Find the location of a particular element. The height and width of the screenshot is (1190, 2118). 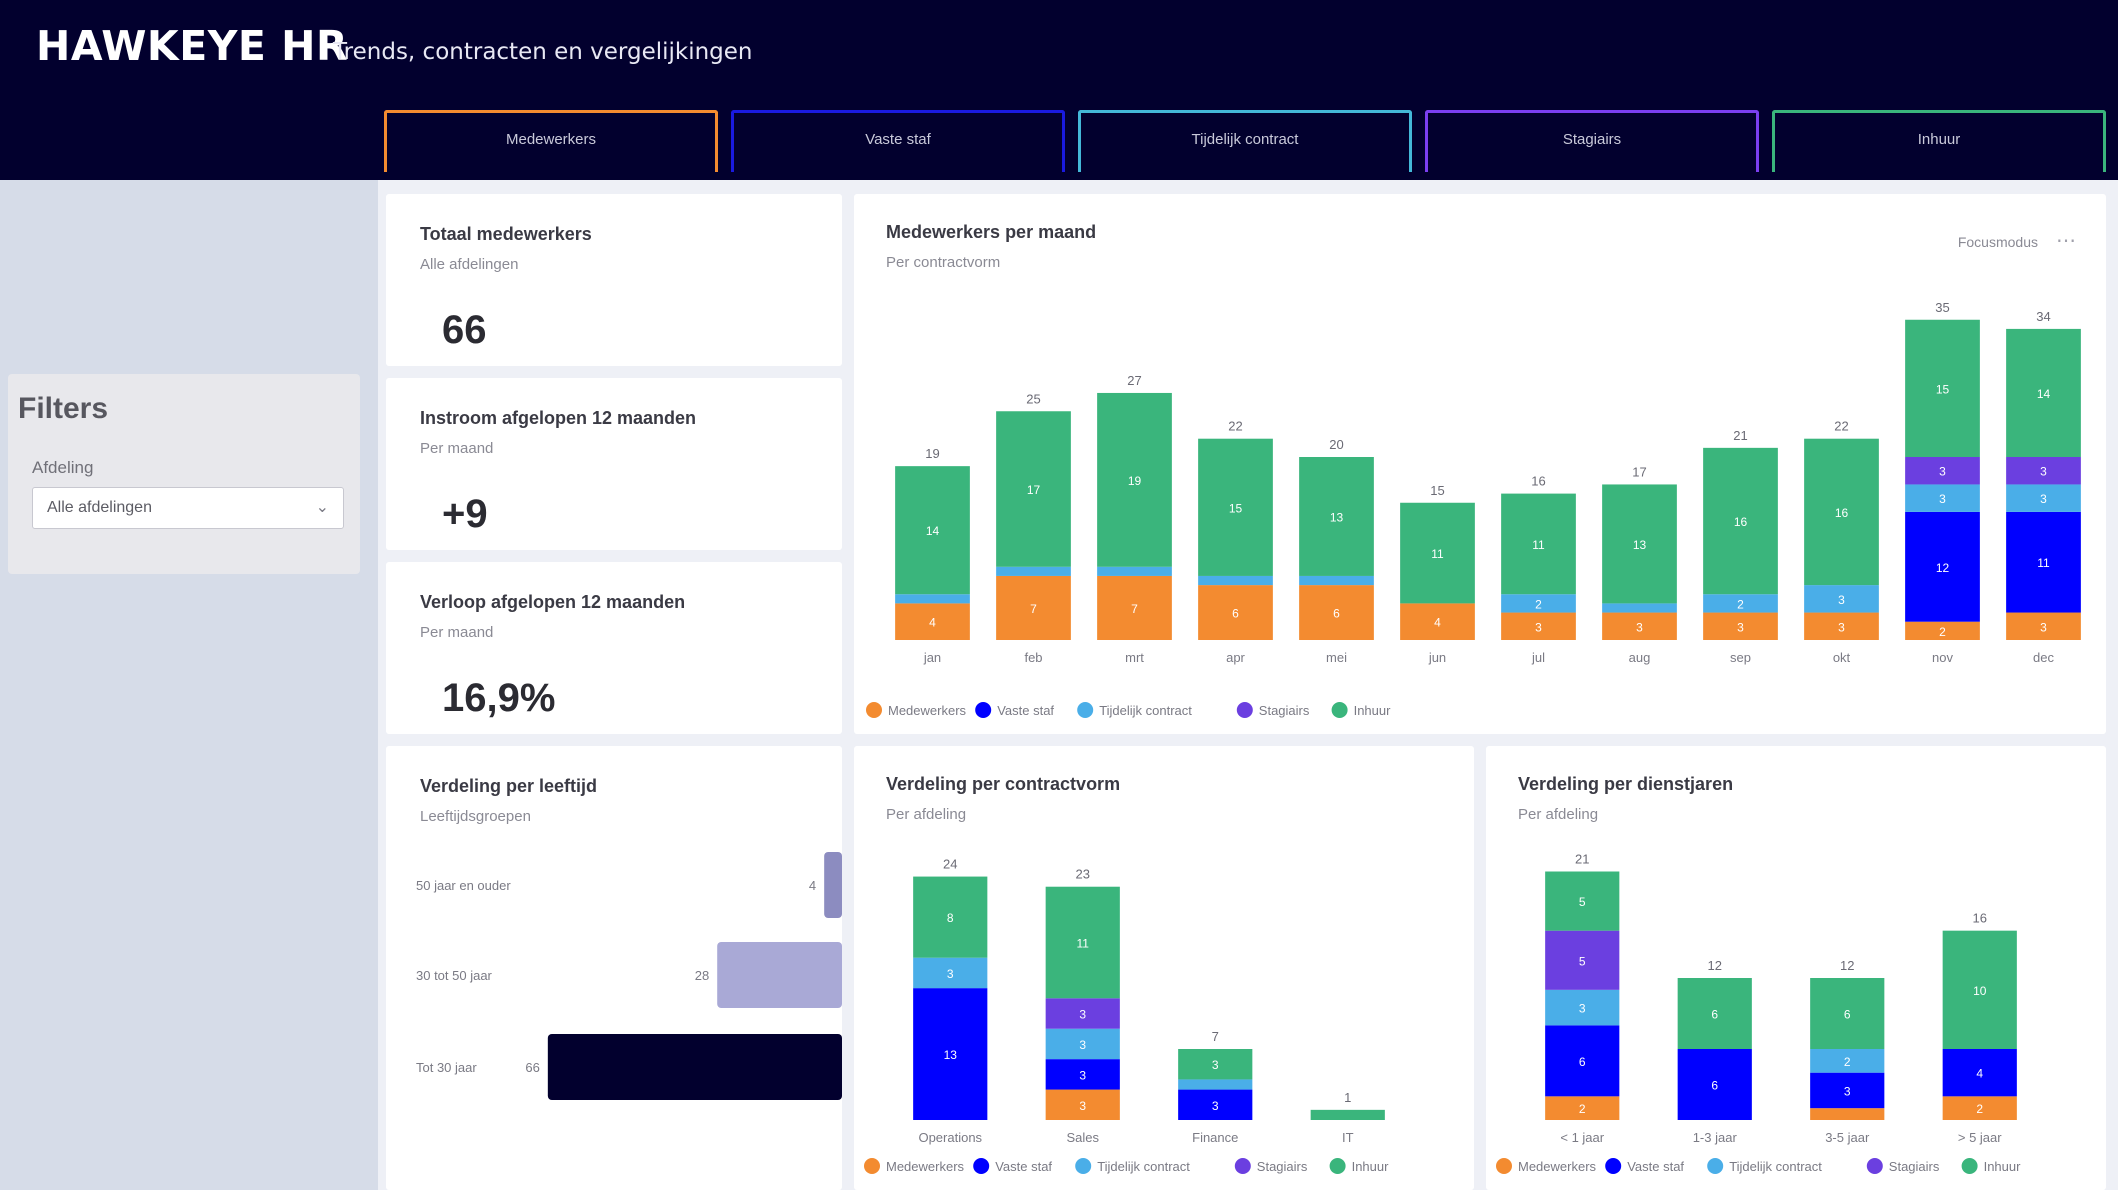

data-label: 7 is located at coordinates (1134, 609).